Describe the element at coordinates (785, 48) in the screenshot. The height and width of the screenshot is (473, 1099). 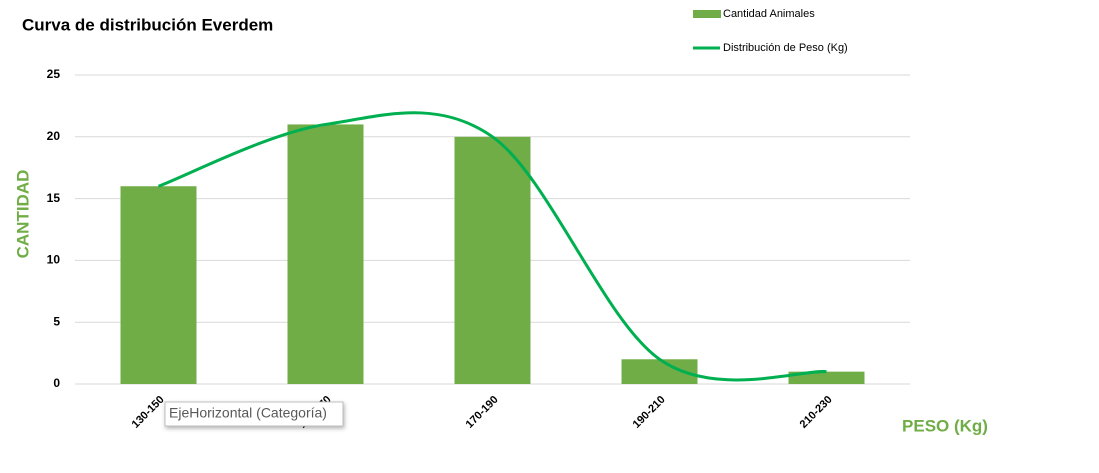
I see `legend-label: Distribución de Peso (Kg)` at that location.